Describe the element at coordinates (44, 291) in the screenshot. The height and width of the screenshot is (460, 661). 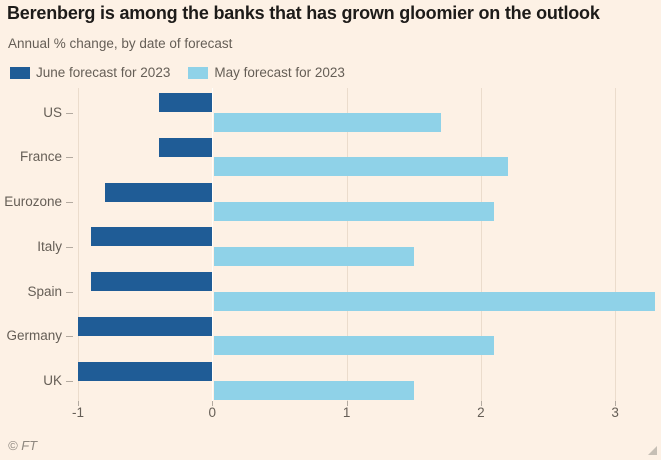
I see `category-label-spain: Spain` at that location.